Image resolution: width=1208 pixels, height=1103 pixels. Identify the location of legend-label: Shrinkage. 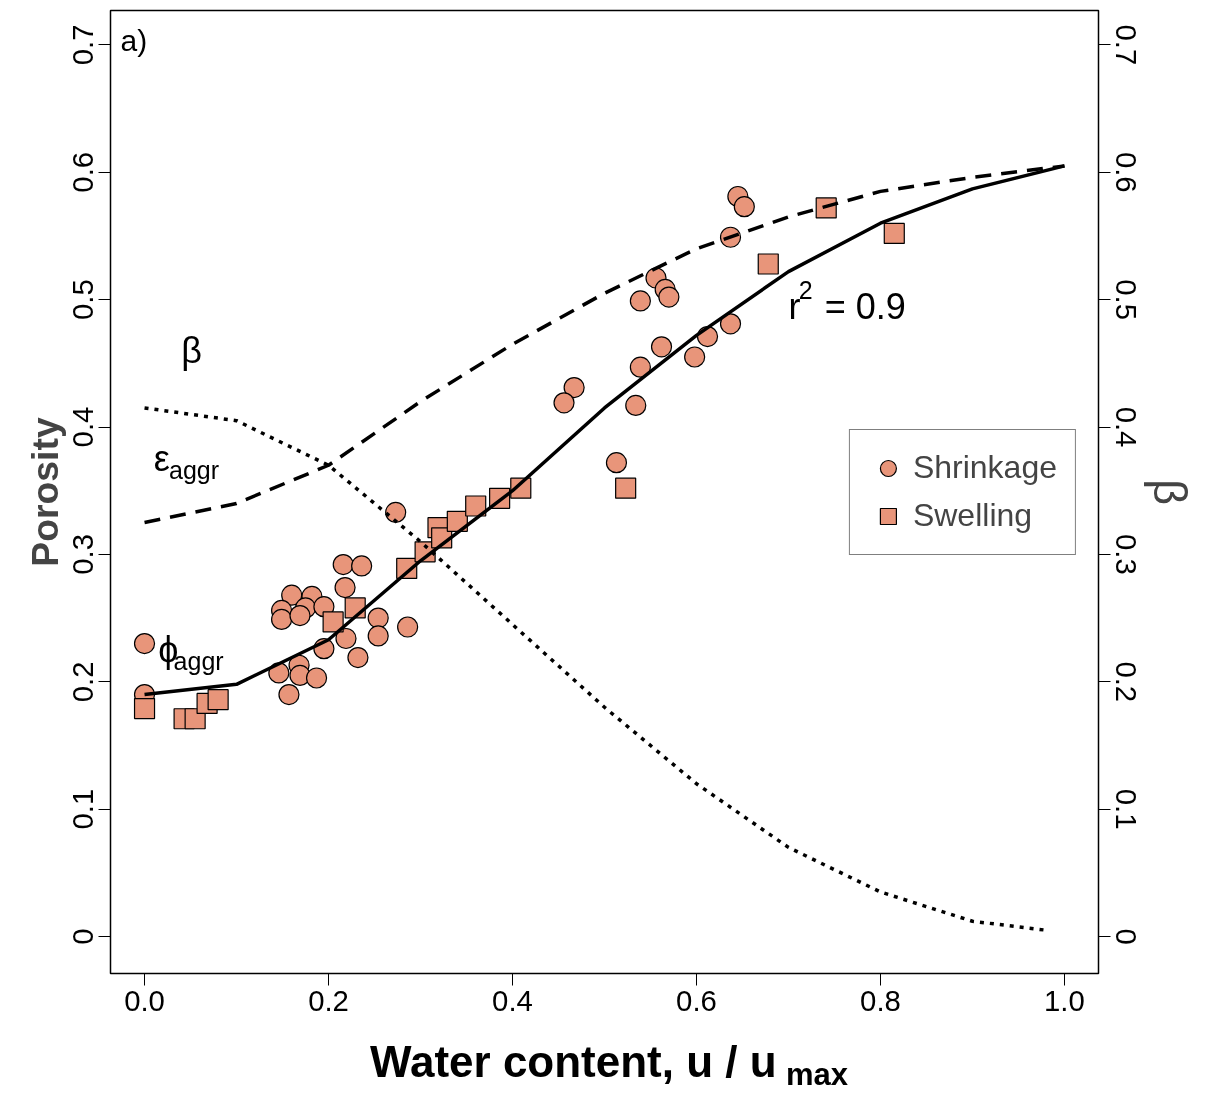
(984, 467).